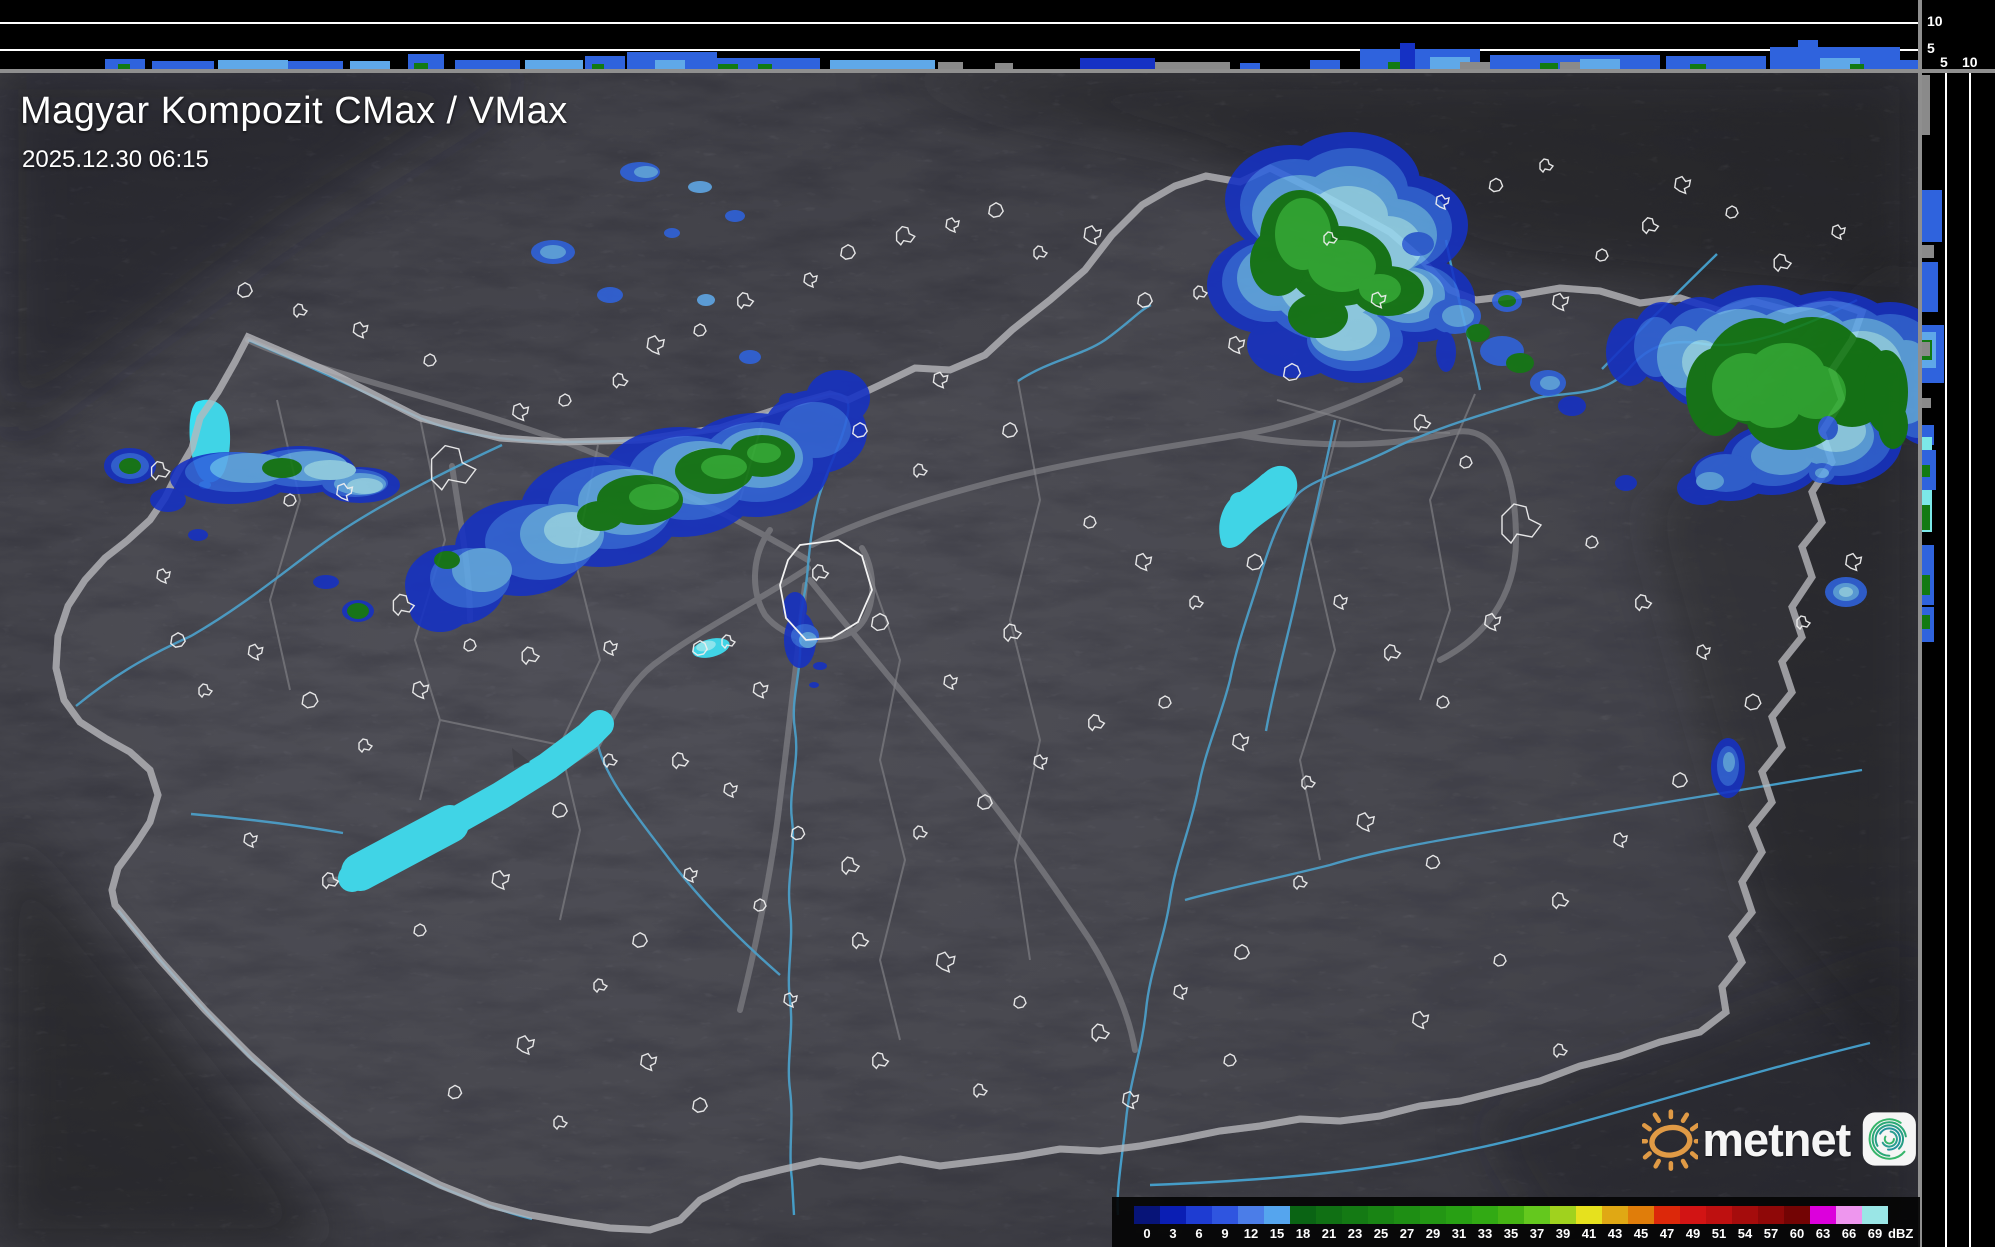 This screenshot has height=1247, width=1995. Describe the element at coordinates (1823, 1233) in the screenshot. I see `colorbar-tick-label: 63` at that location.